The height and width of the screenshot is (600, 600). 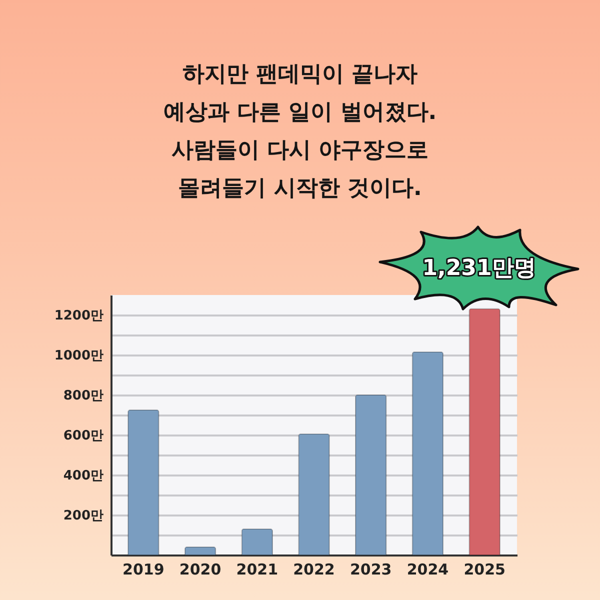 I want to click on x-tick-label: 2019, so click(x=143, y=569).